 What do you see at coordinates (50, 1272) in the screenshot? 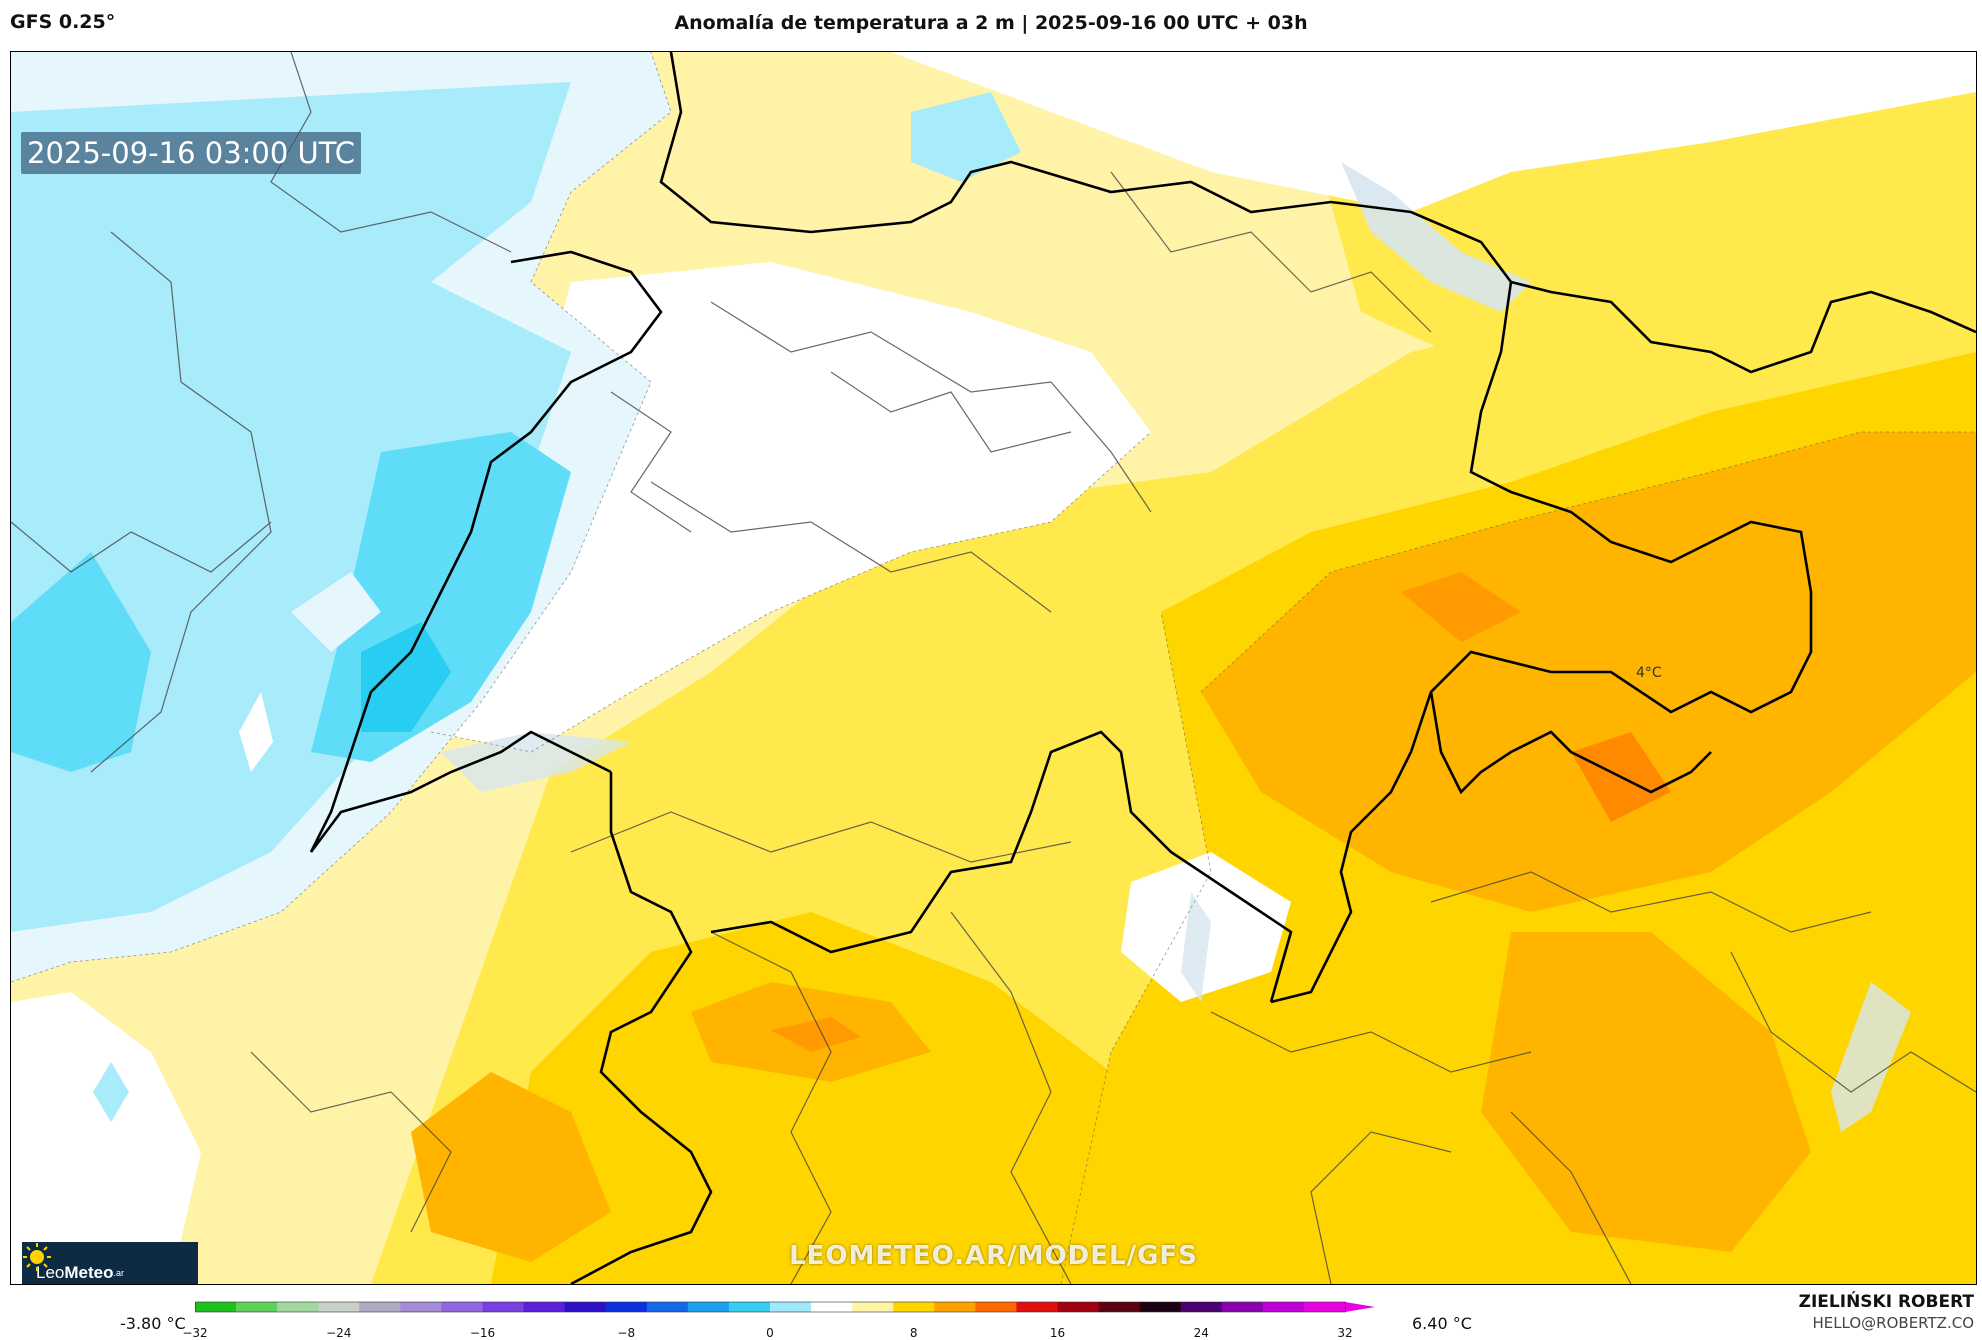
I see `logo-text-light: Leo` at bounding box center [50, 1272].